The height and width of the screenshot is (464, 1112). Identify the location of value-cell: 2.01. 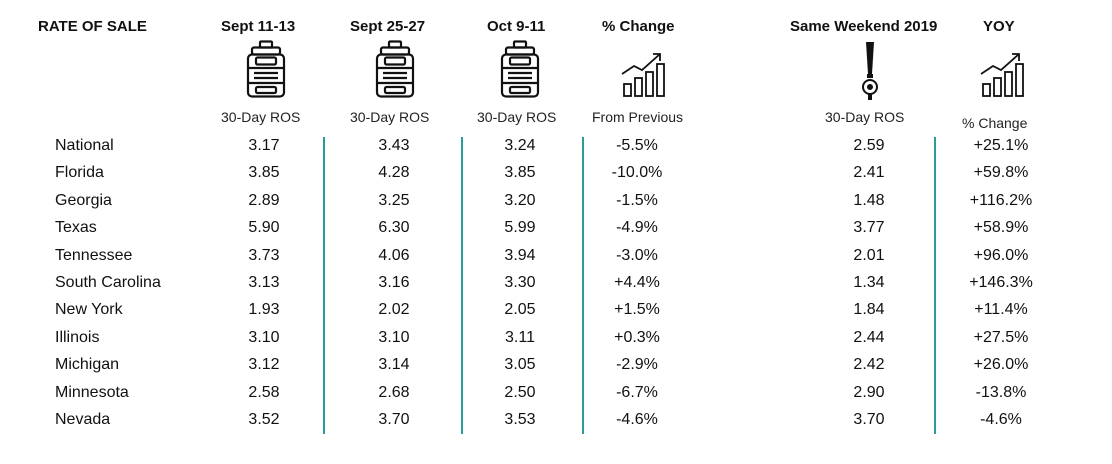
(869, 255).